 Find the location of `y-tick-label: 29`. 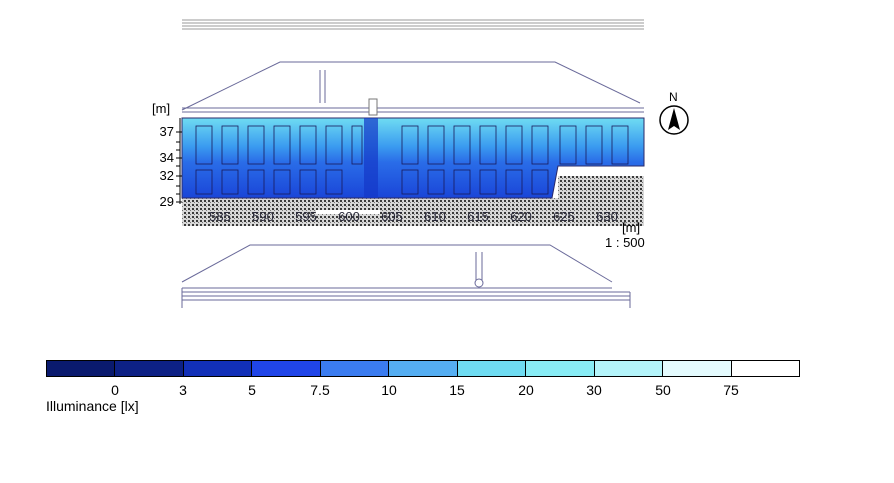

y-tick-label: 29 is located at coordinates (166, 201).